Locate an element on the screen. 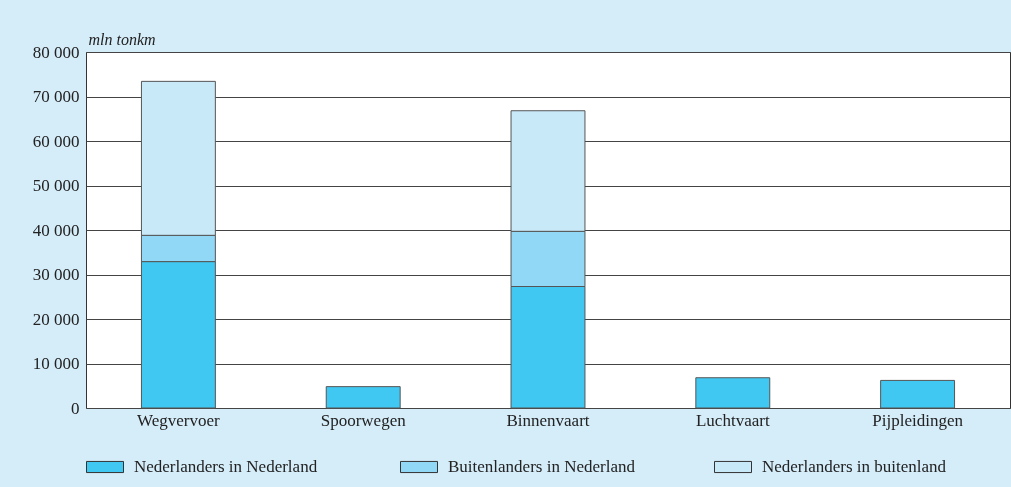  y-tick-label: 50 000 is located at coordinates (56, 185).